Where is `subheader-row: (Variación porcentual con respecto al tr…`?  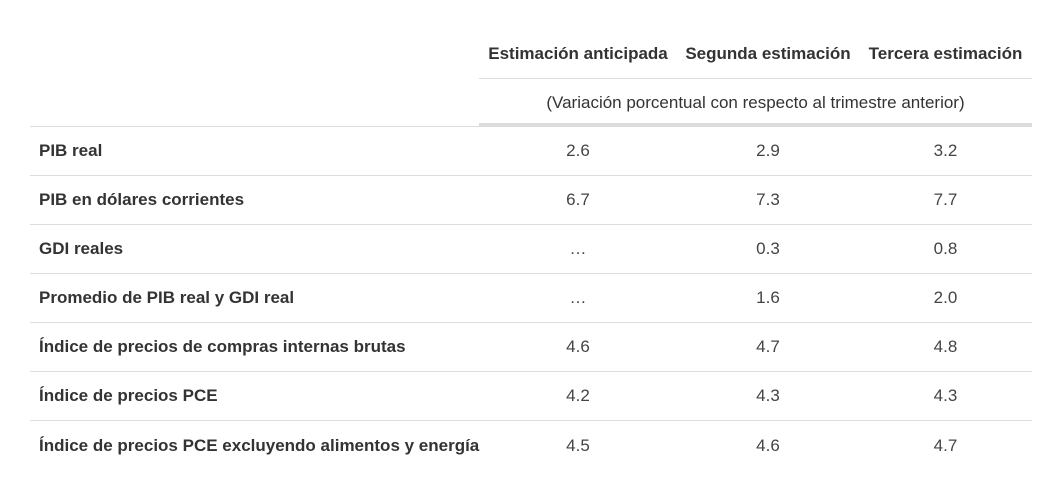
subheader-row: (Variación porcentual con respecto al tr… is located at coordinates (531, 102).